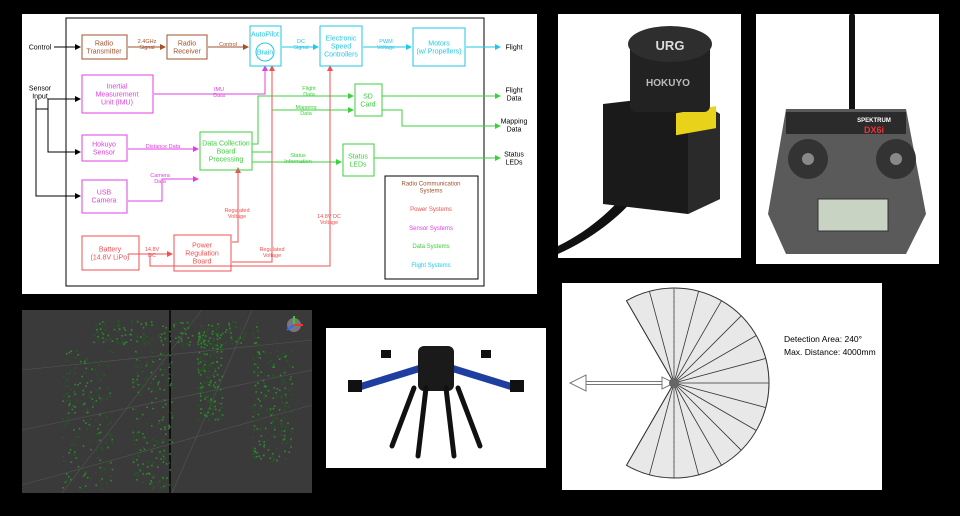 This screenshot has height=516, width=960. I want to click on lidar-top-label: URG, so click(670, 45).